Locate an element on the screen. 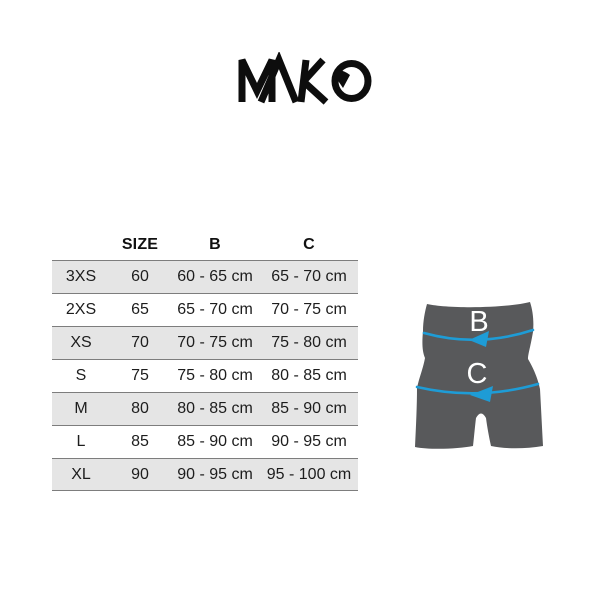 The width and height of the screenshot is (600, 600). size-number: 80 is located at coordinates (140, 408).